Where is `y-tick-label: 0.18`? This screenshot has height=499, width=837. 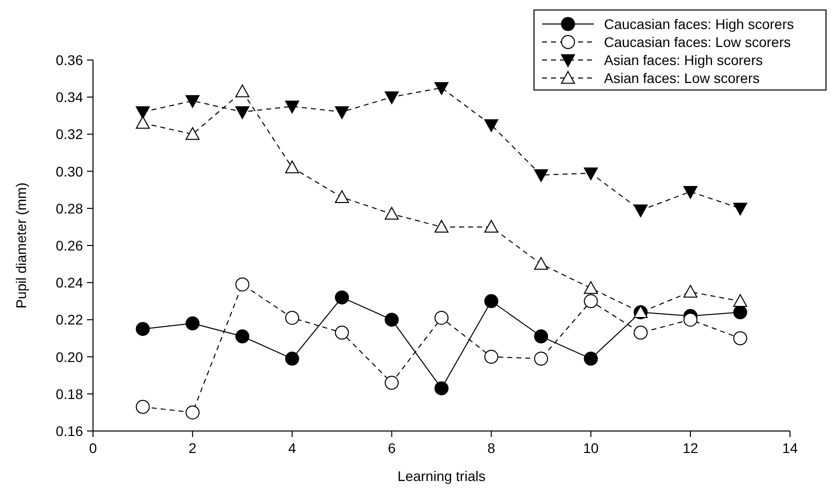
y-tick-label: 0.18 is located at coordinates (70, 394).